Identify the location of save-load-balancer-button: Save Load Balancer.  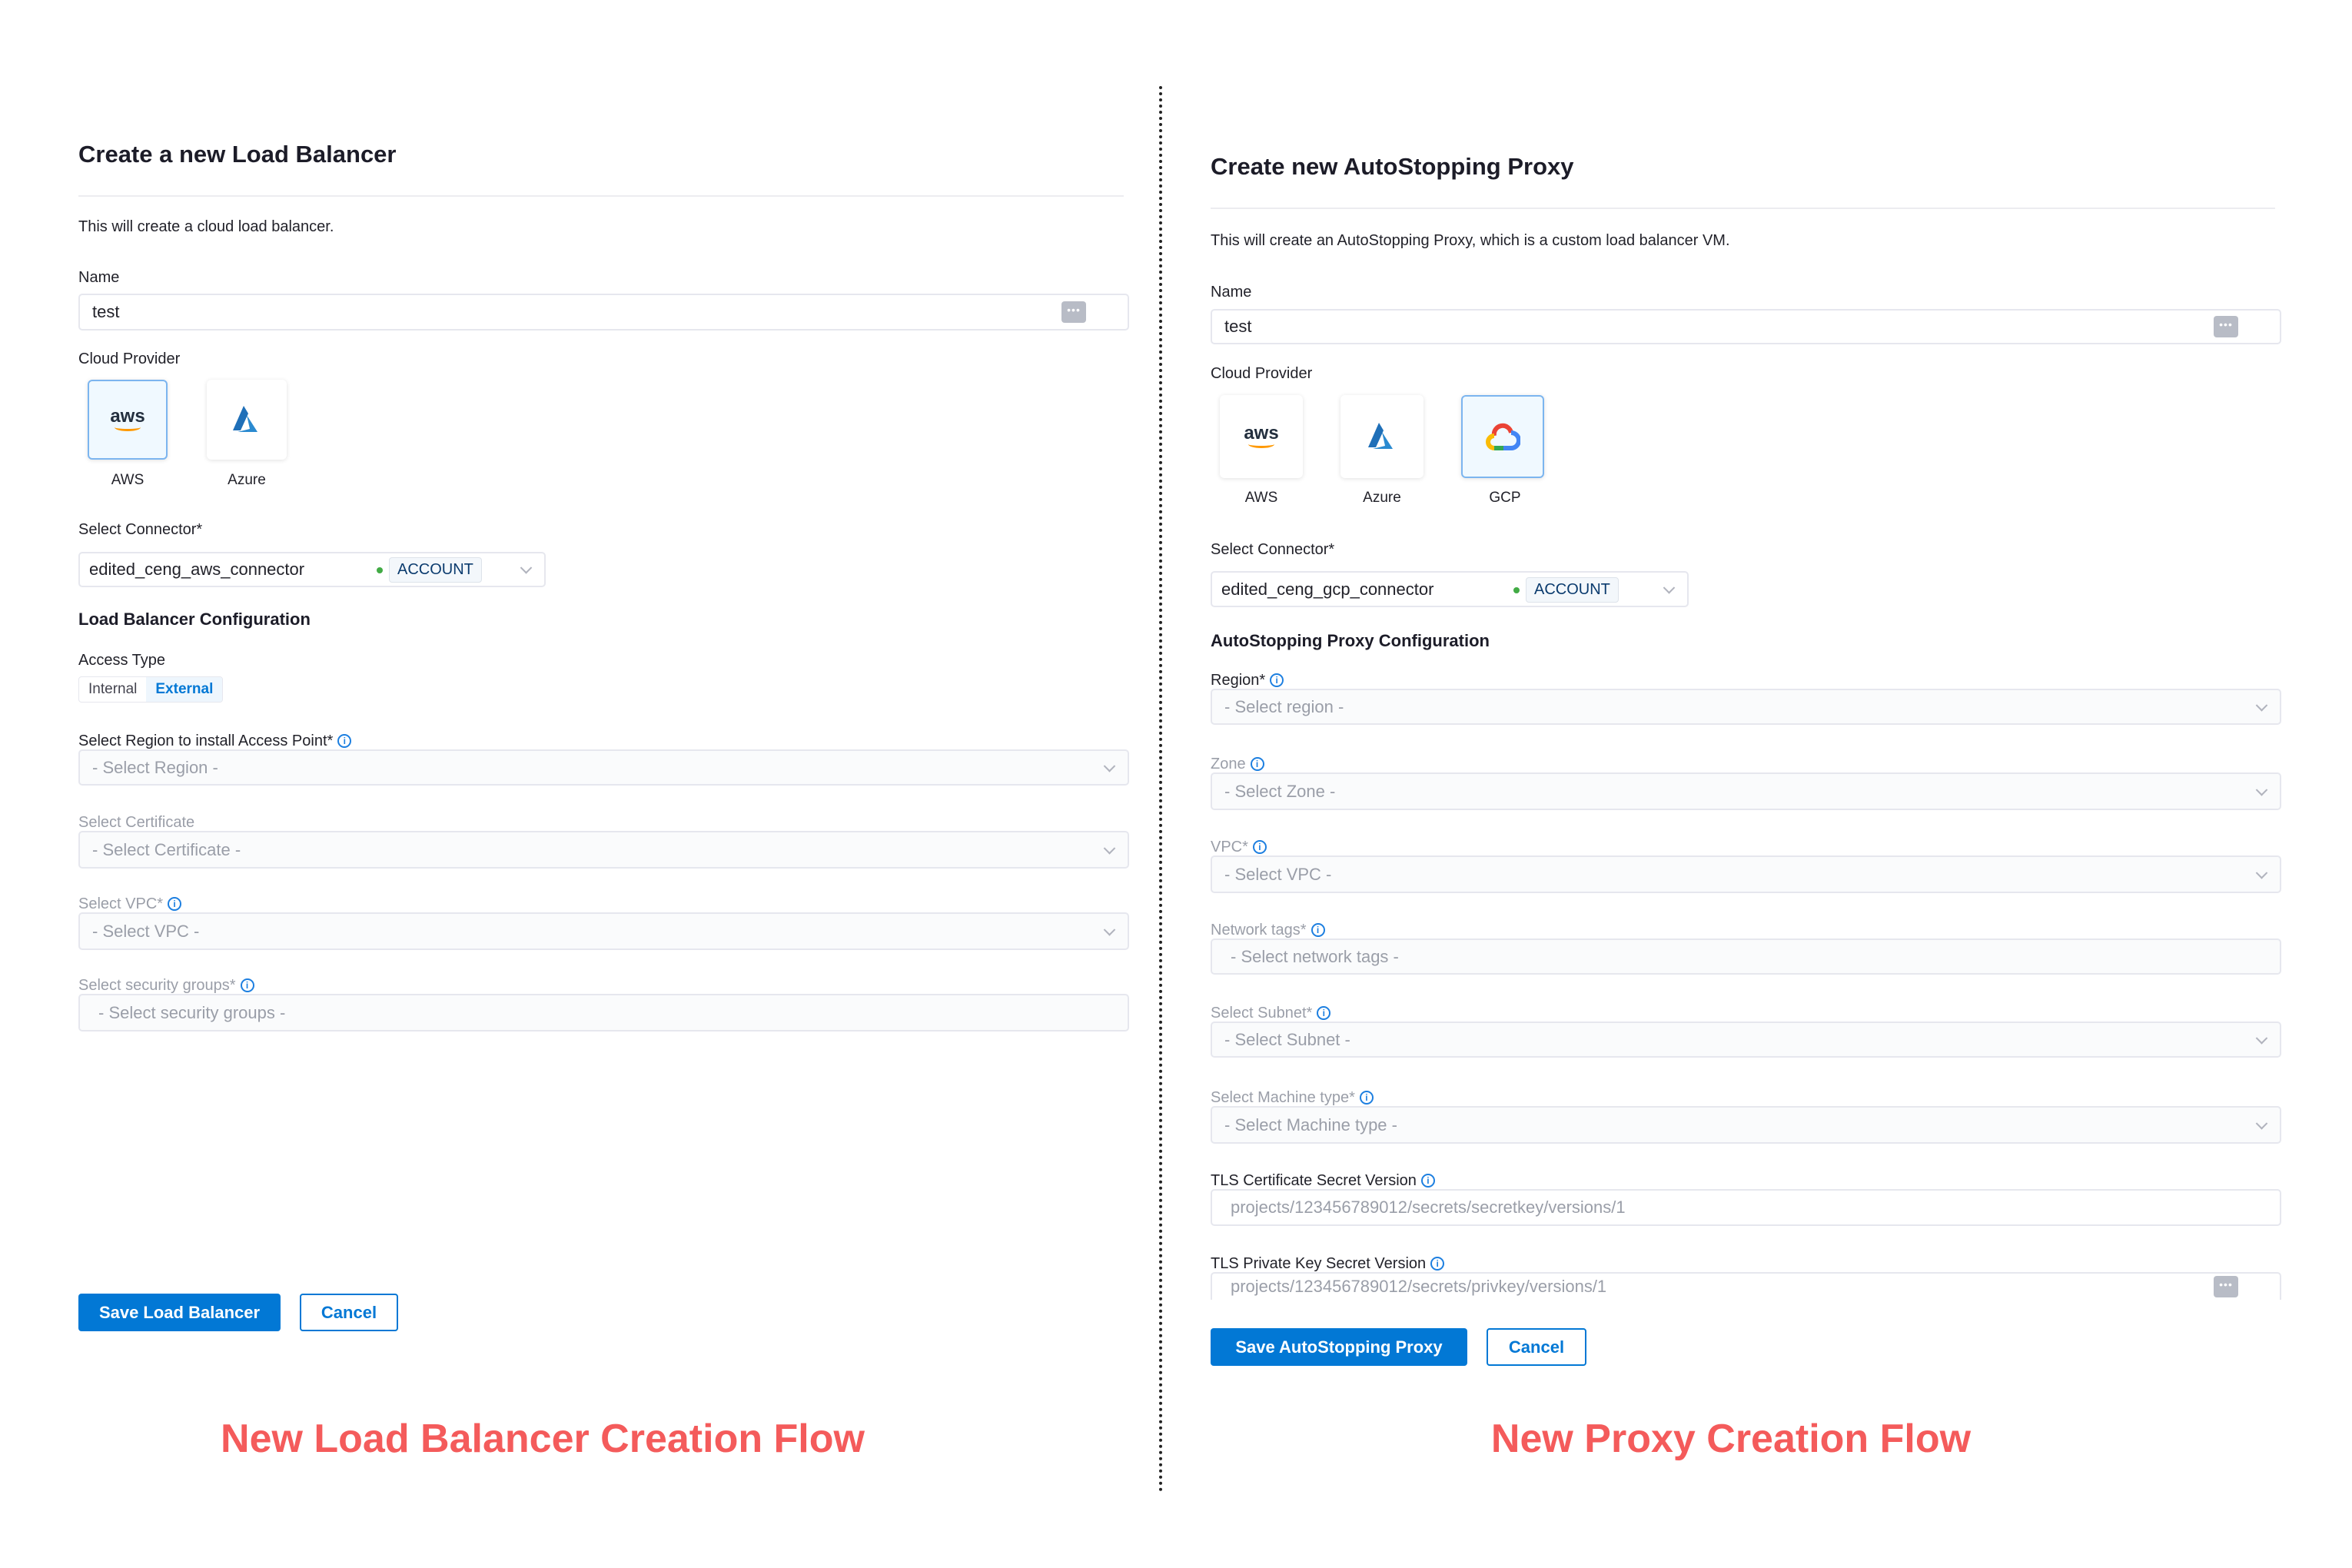
(179, 1312).